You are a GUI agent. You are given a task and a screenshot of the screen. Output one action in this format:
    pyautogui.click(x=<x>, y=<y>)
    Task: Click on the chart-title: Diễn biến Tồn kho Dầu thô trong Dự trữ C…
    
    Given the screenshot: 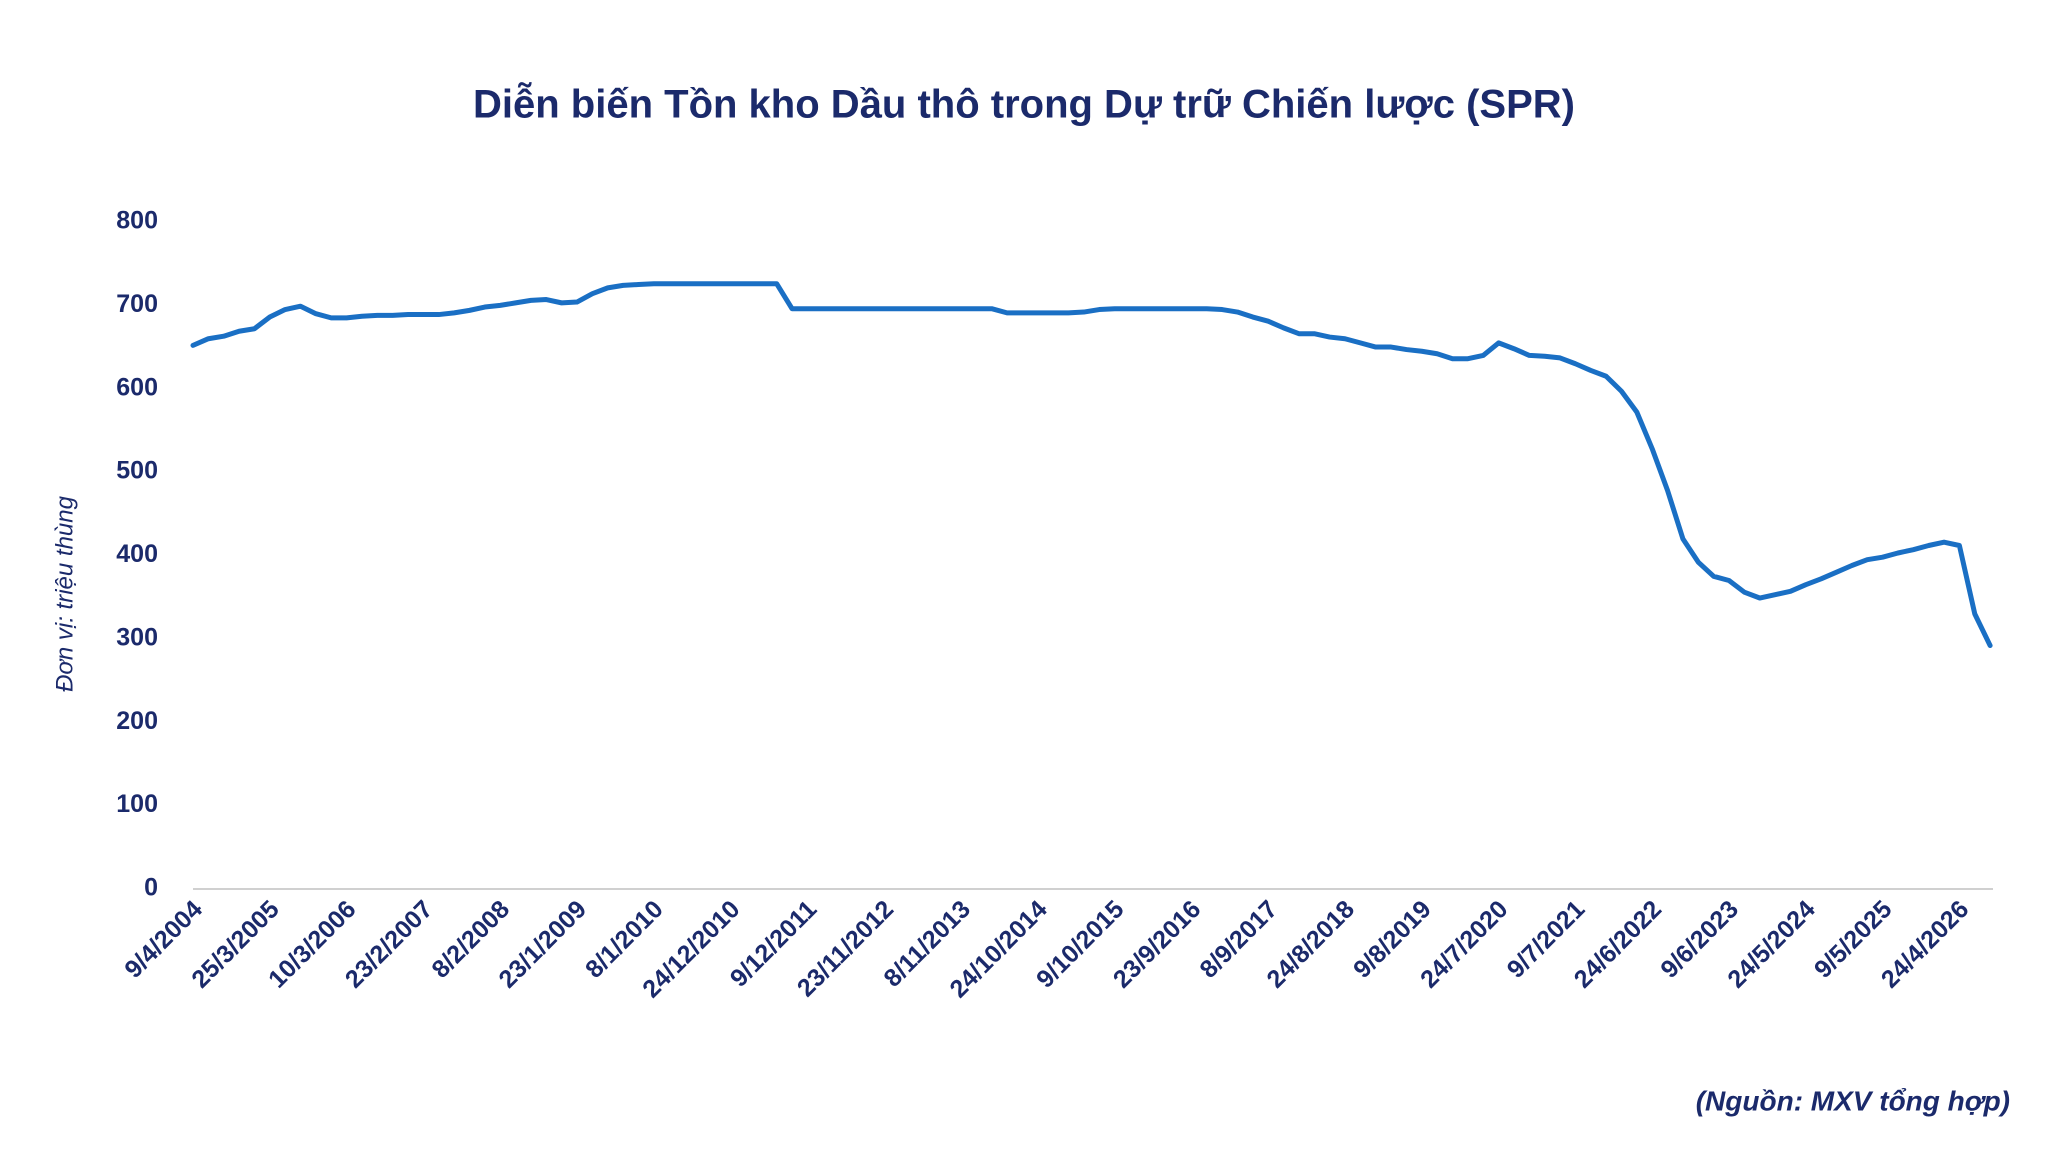 What is the action you would take?
    pyautogui.click(x=1024, y=104)
    